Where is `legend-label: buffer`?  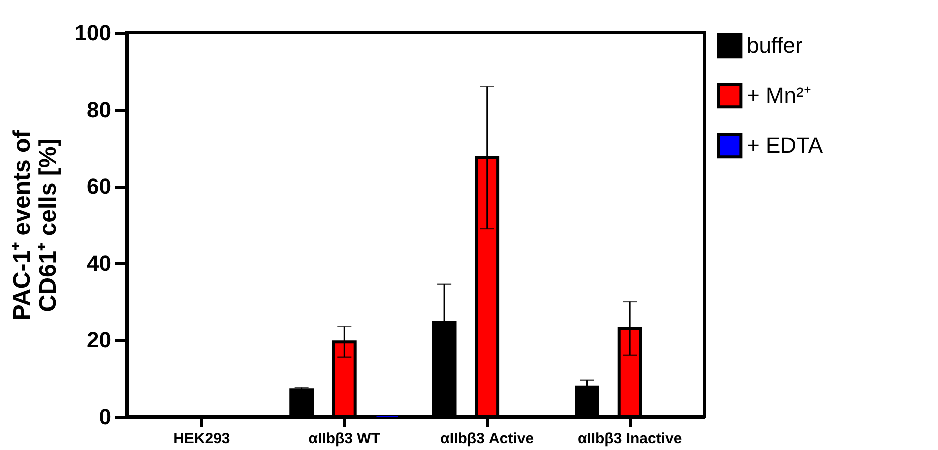
legend-label: buffer is located at coordinates (775, 45).